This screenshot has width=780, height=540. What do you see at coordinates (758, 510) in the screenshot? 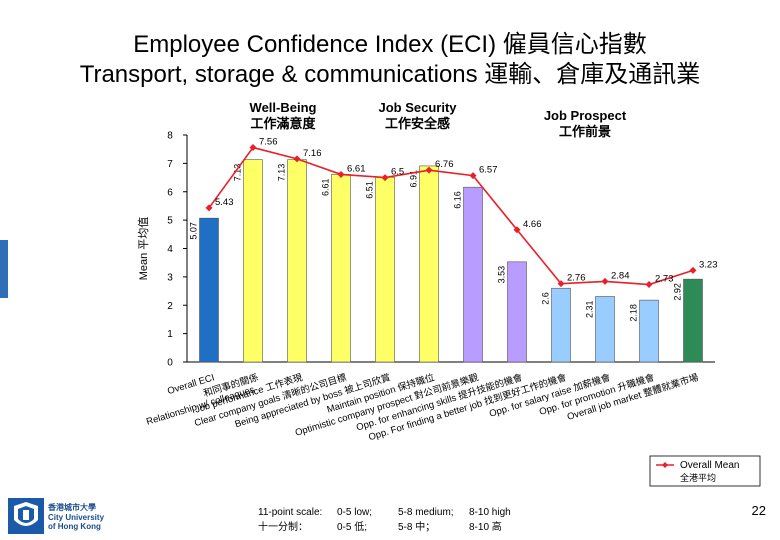
I see `page-number: 22` at bounding box center [758, 510].